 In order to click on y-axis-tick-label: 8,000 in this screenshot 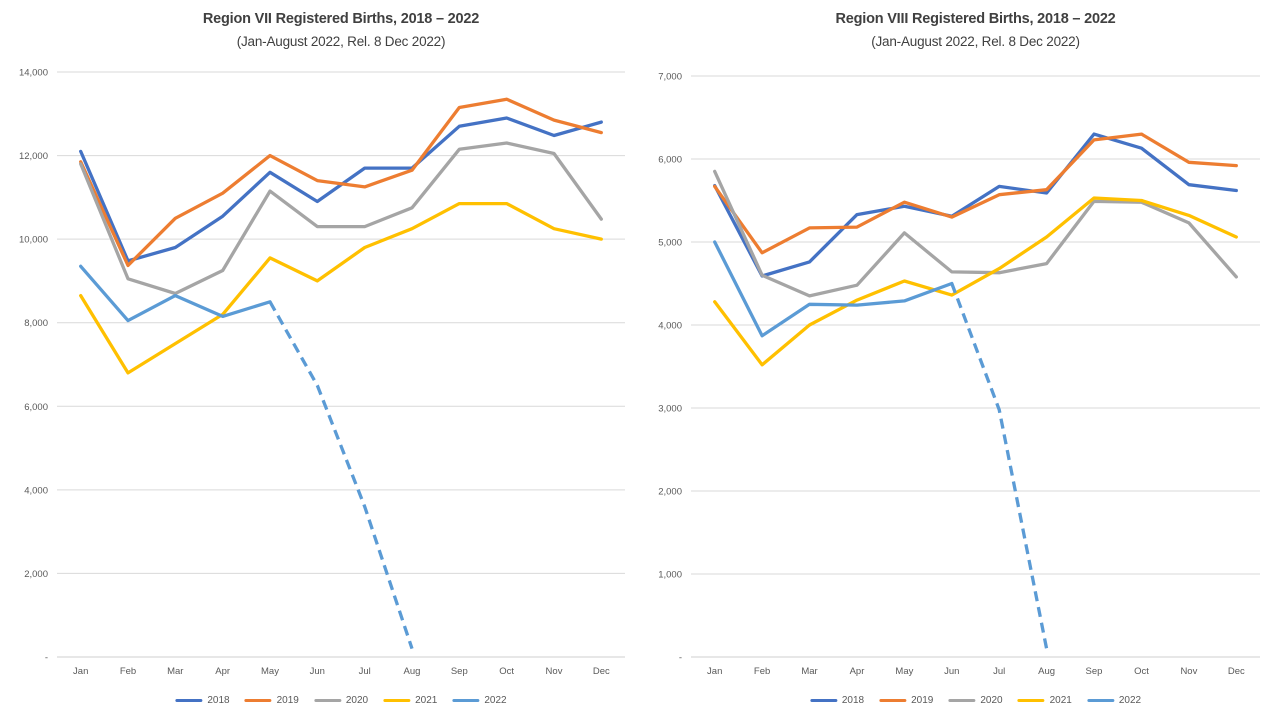, I will do `click(36, 323)`.